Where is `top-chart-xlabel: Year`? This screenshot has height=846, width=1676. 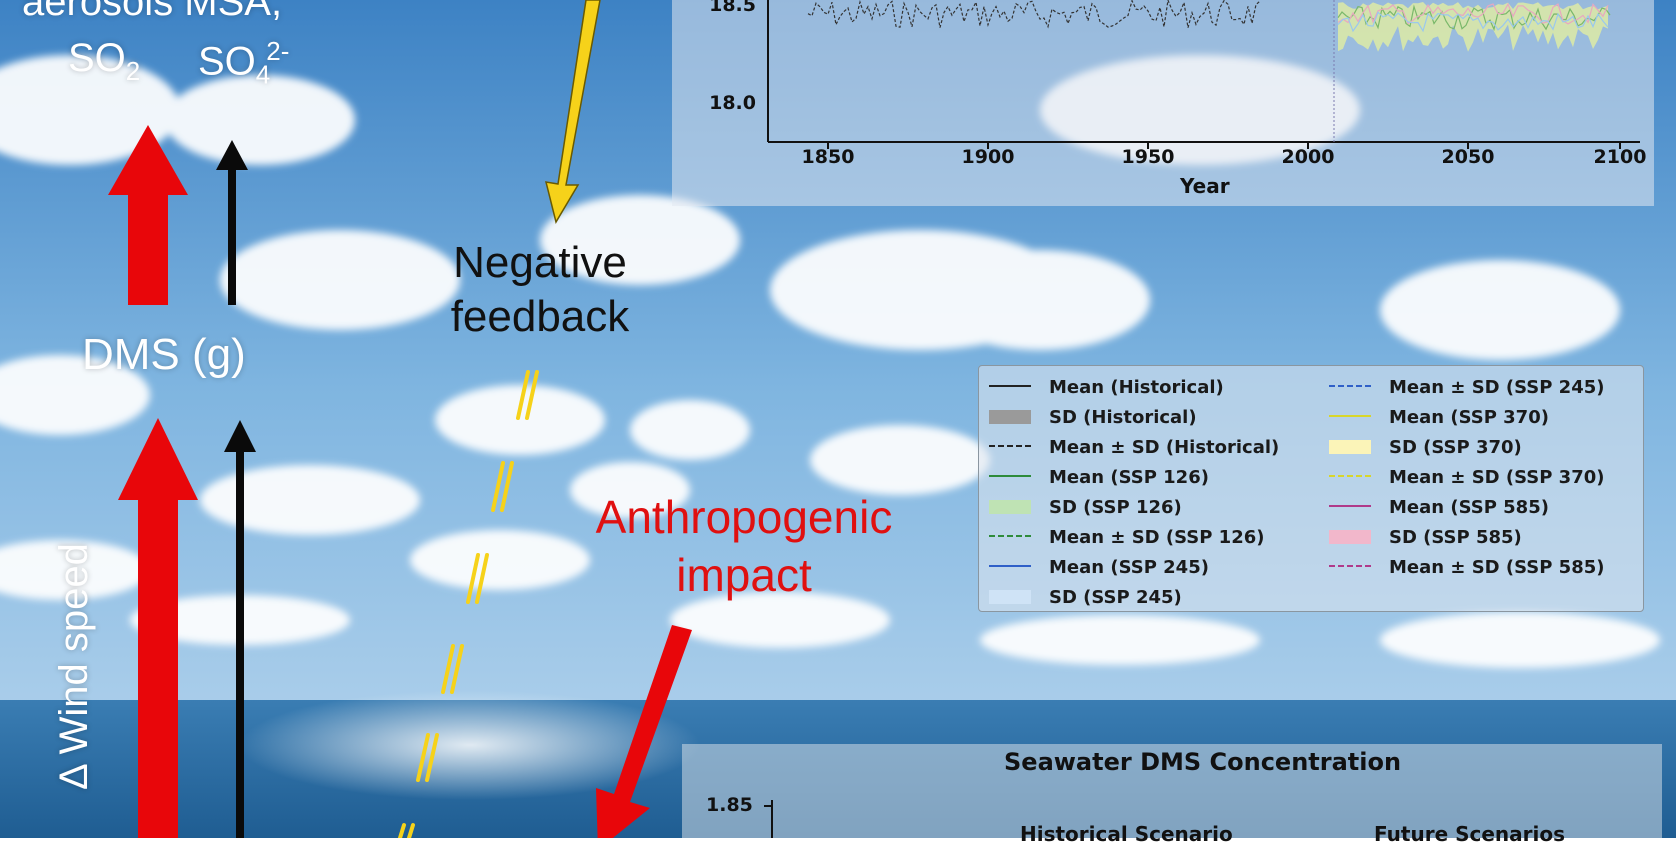 top-chart-xlabel: Year is located at coordinates (1205, 186).